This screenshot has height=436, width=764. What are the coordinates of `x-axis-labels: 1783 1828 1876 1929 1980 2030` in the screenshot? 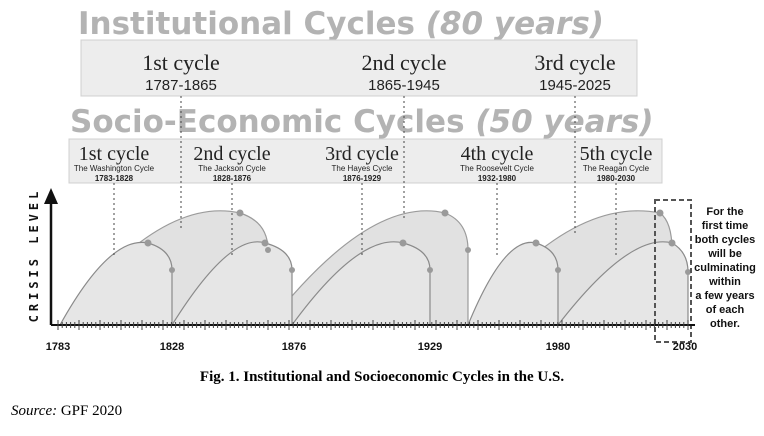 It's located at (371, 347).